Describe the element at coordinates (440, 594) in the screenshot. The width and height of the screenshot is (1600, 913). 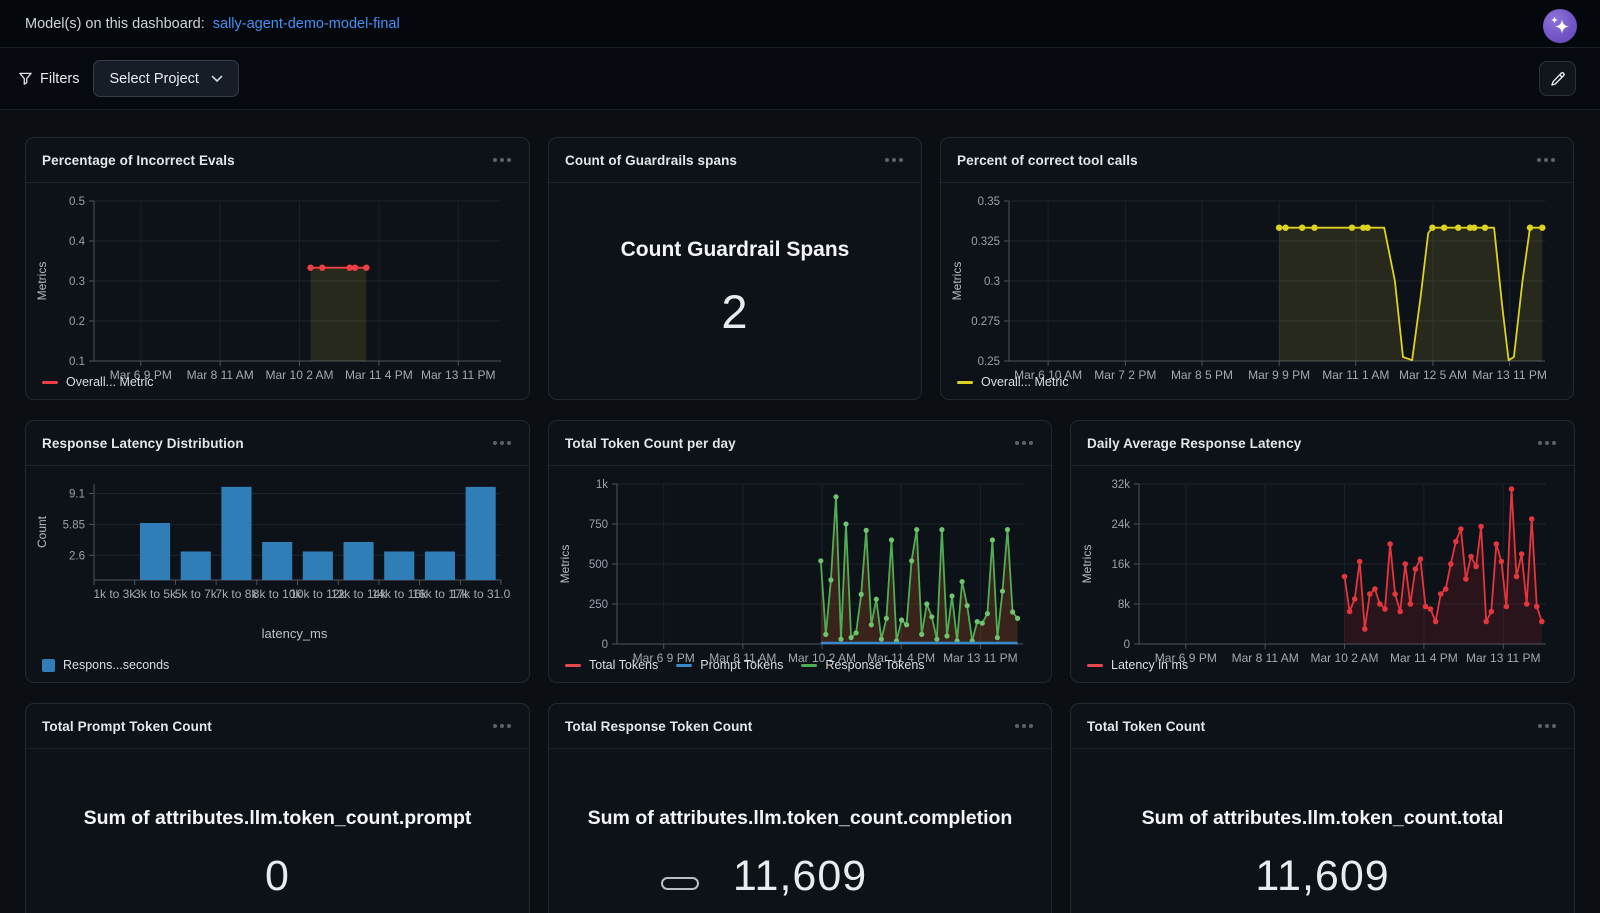
I see `svg-text: 16k to 17k` at that location.